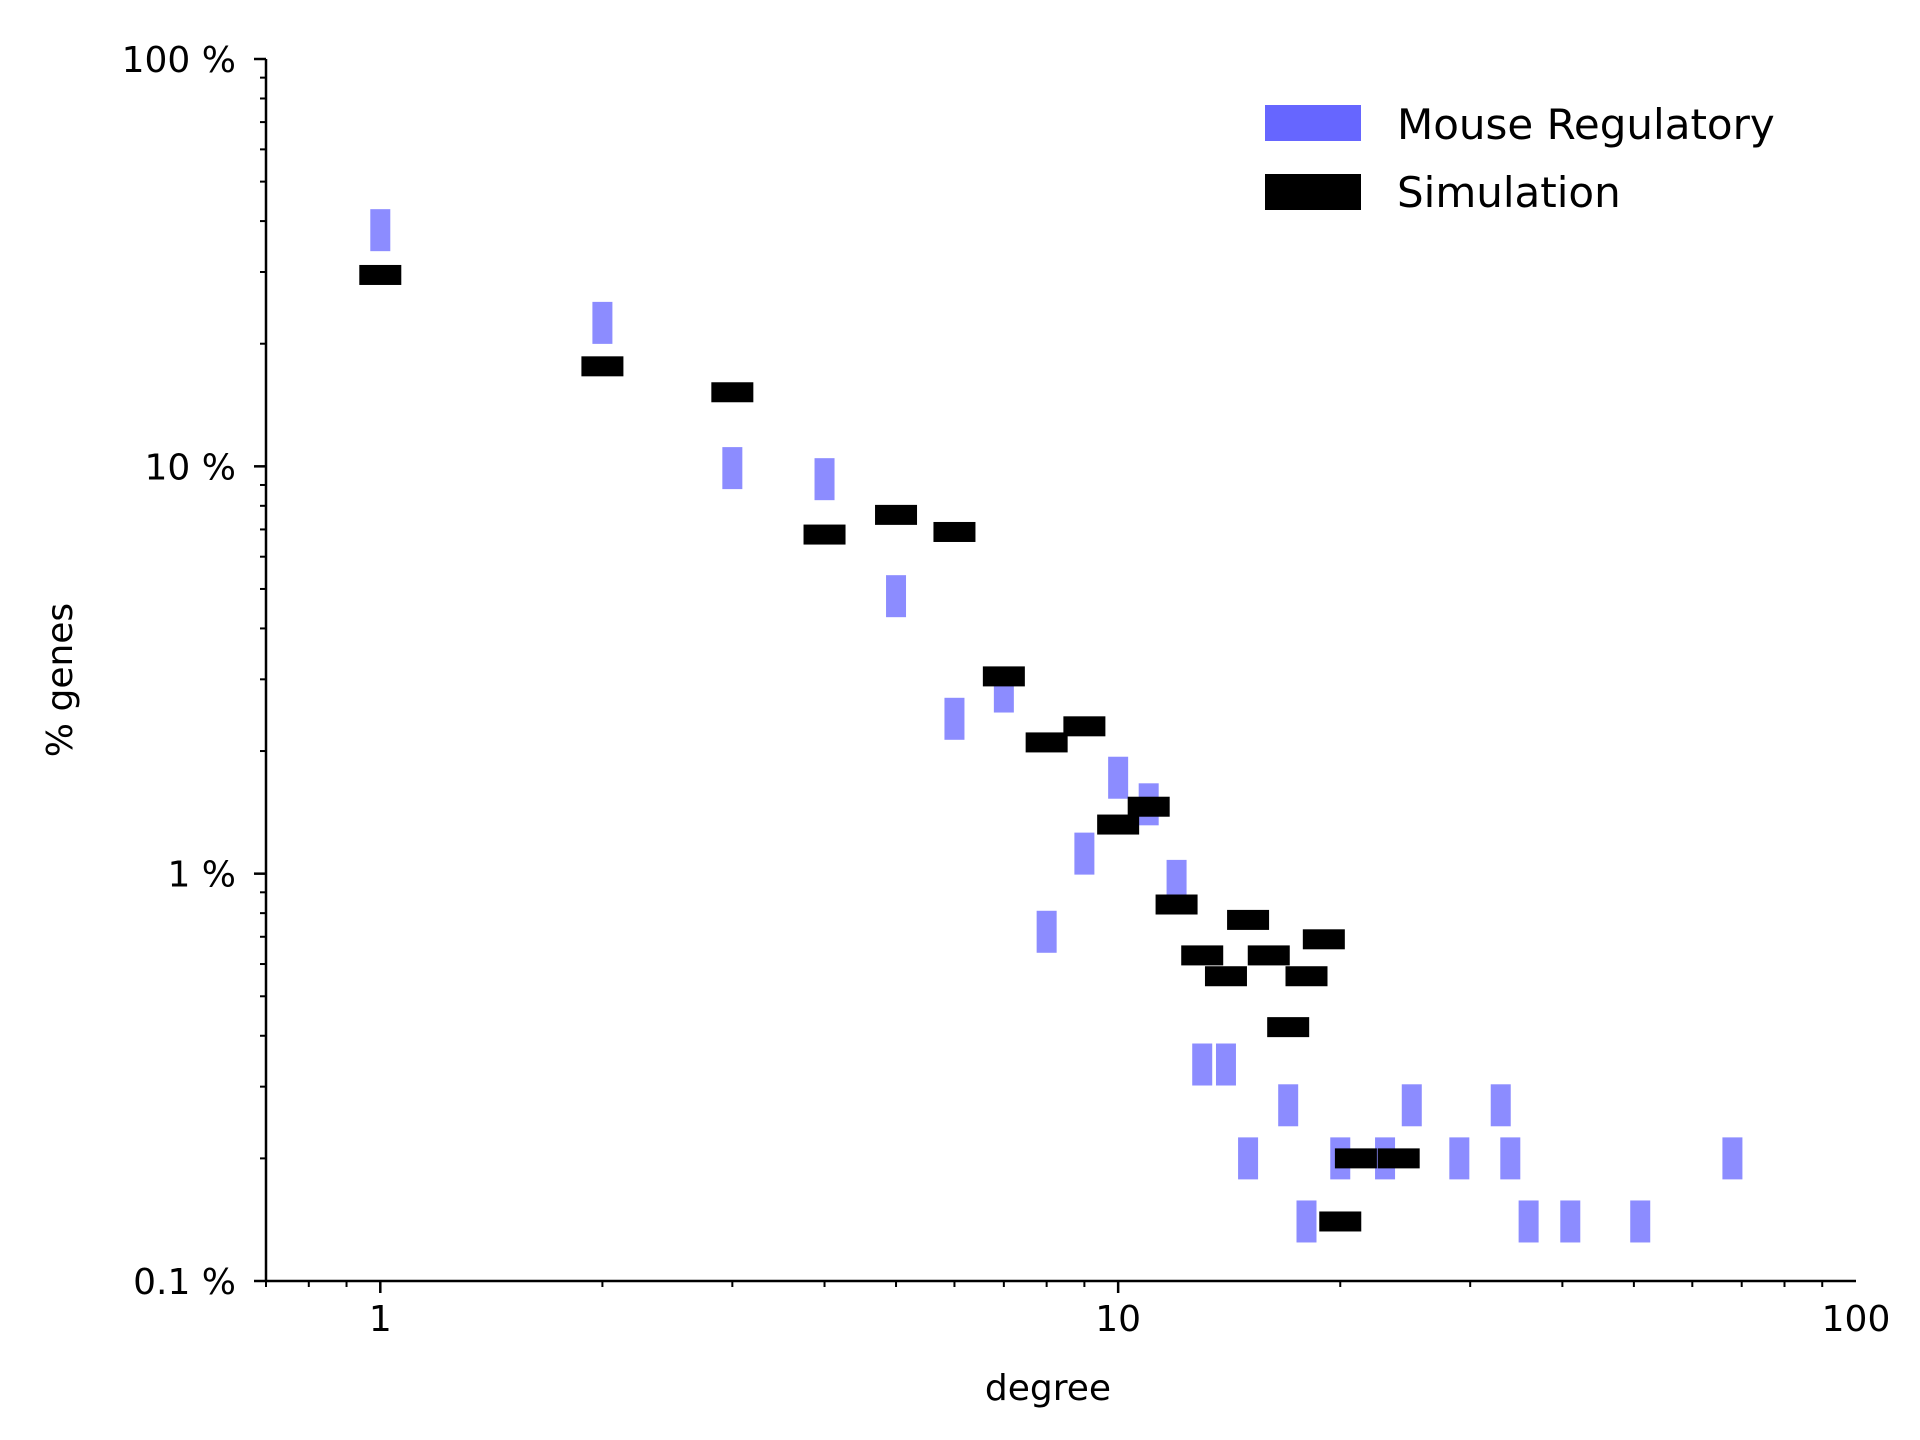 Image resolution: width=1920 pixels, height=1440 pixels. What do you see at coordinates (179, 60) in the screenshot?
I see `y-tick-label: 100 %` at bounding box center [179, 60].